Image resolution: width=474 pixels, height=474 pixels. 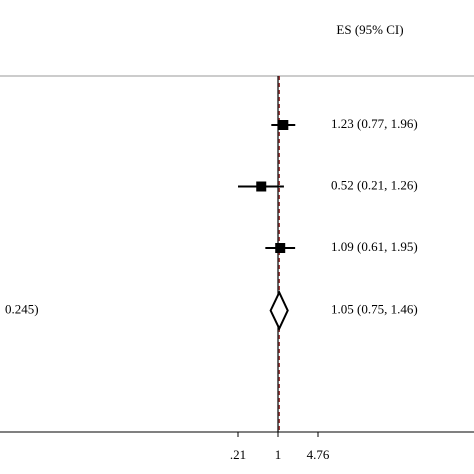 What do you see at coordinates (369, 29) in the screenshot?
I see `column-header: ES (95% CI)` at bounding box center [369, 29].